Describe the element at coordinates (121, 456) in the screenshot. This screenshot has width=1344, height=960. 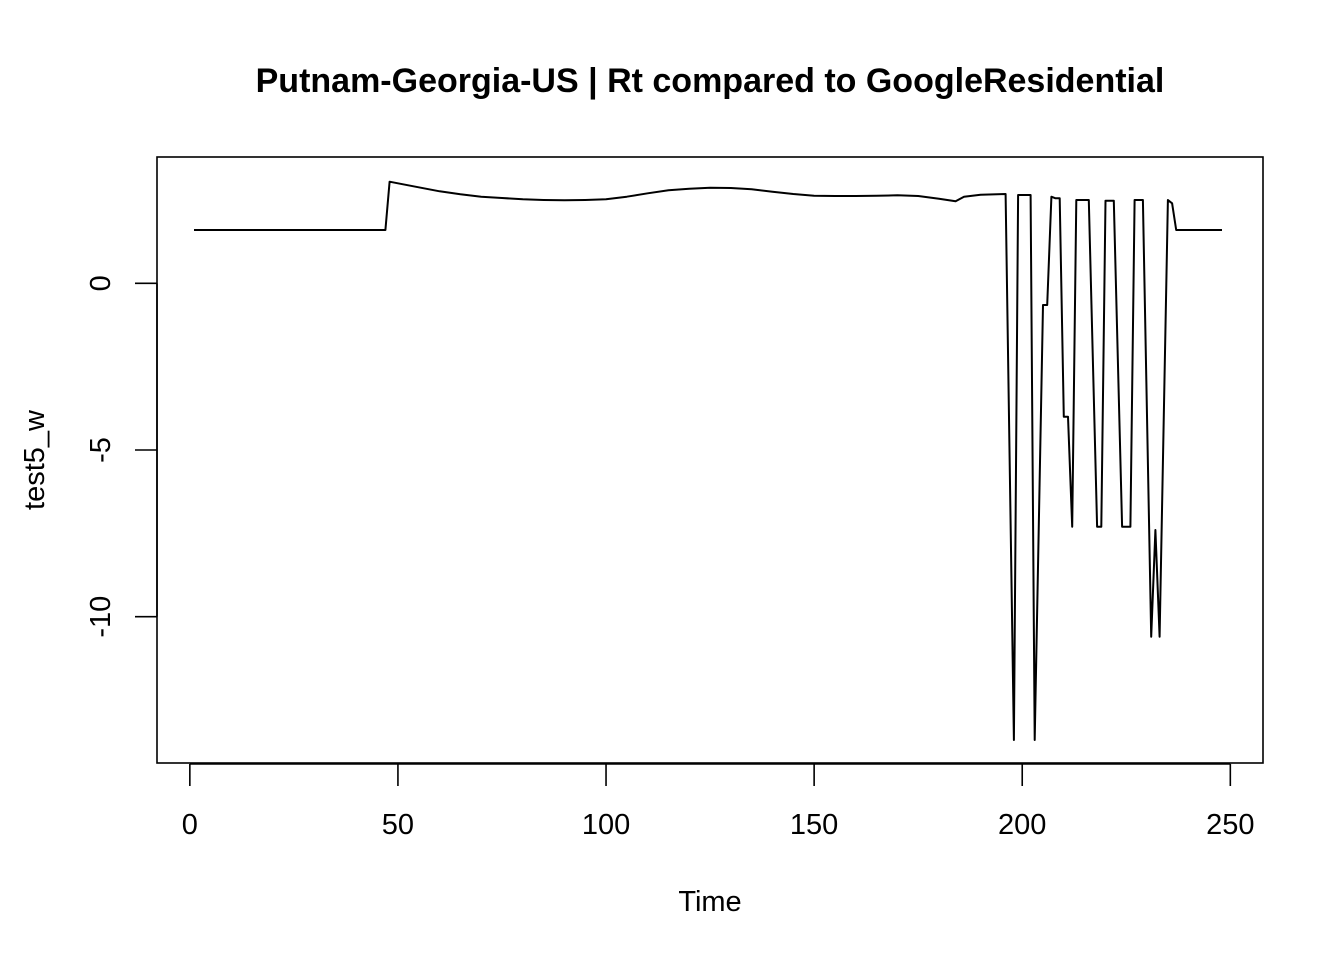
I see `y-axis: 0 -5 -10` at that location.